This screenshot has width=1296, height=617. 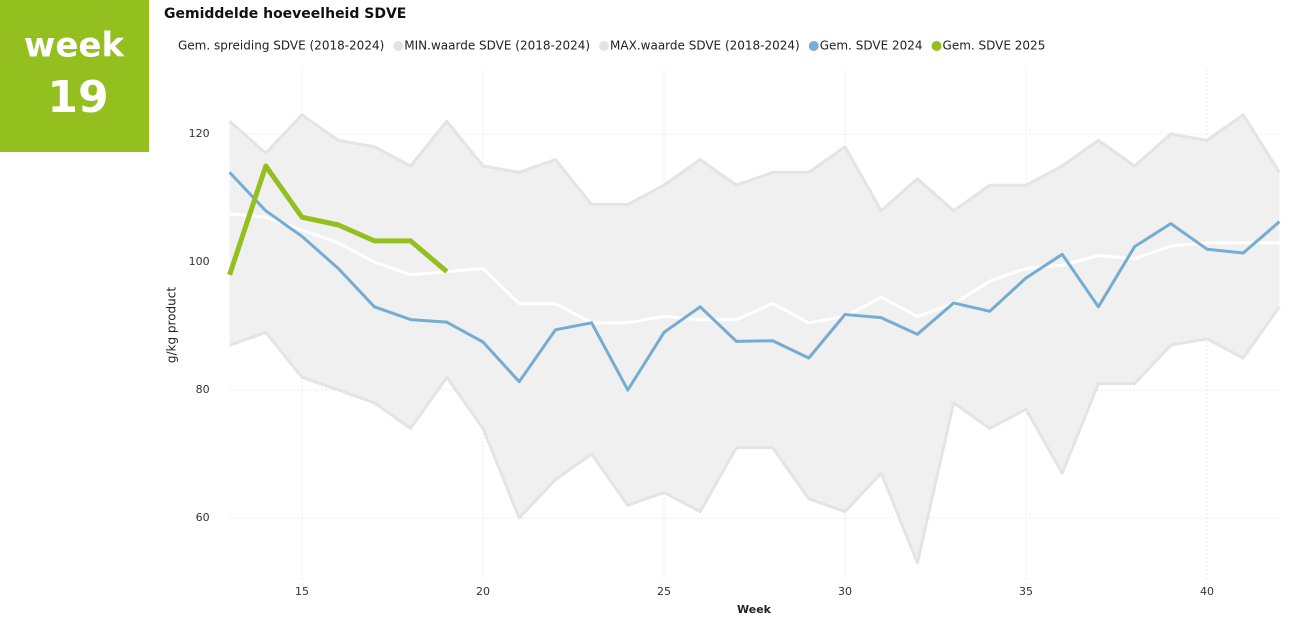 What do you see at coordinates (483, 591) in the screenshot?
I see `x-tick-label: 20` at bounding box center [483, 591].